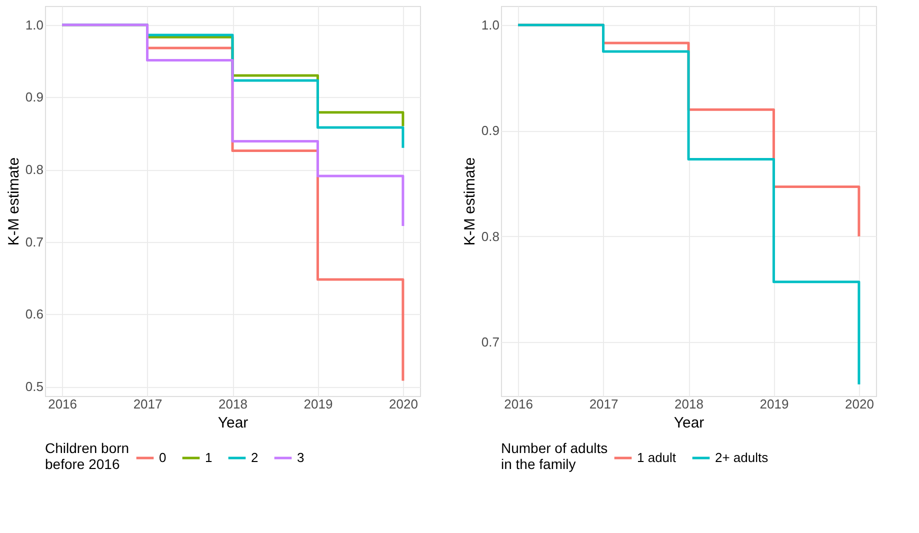  Describe the element at coordinates (742, 457) in the screenshot. I see `legend-label: 2+ adults` at that location.